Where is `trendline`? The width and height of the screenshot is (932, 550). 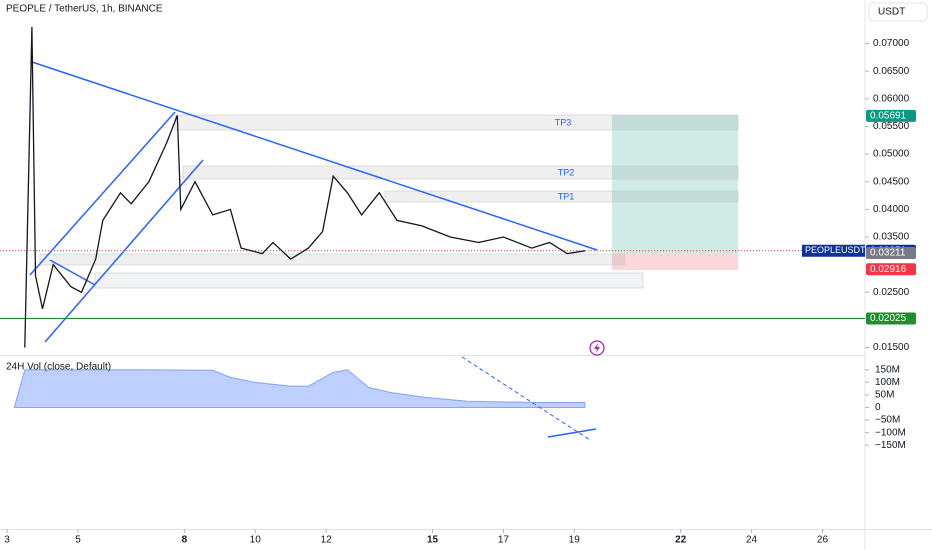
trendline is located at coordinates (72, 272).